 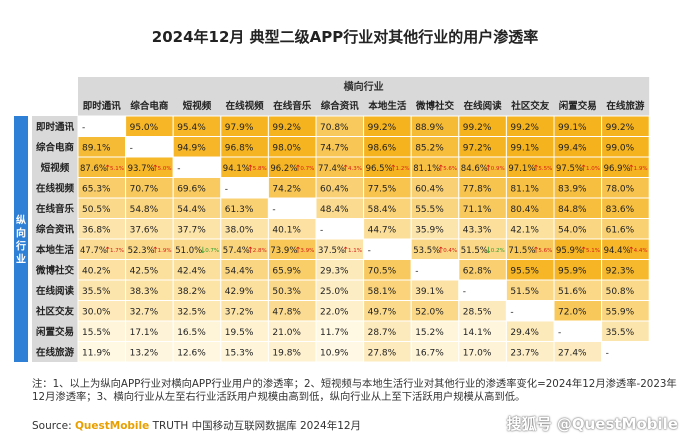 What do you see at coordinates (93, 251) in the screenshot?
I see `cell-value: 47.7%` at bounding box center [93, 251].